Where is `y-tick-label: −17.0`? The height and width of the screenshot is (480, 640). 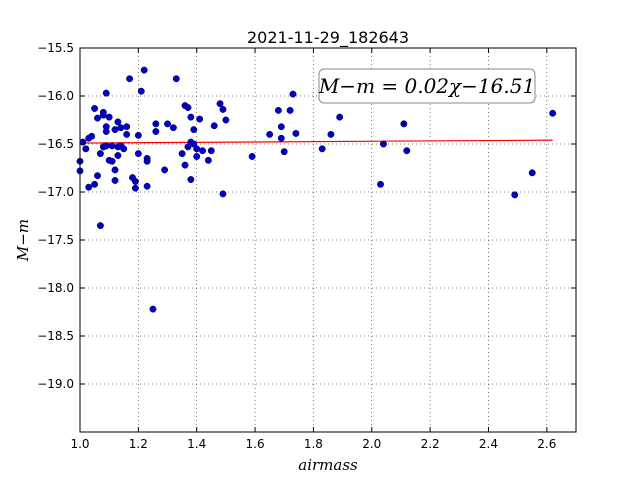
y-tick-label: −17.0 is located at coordinates (55, 192).